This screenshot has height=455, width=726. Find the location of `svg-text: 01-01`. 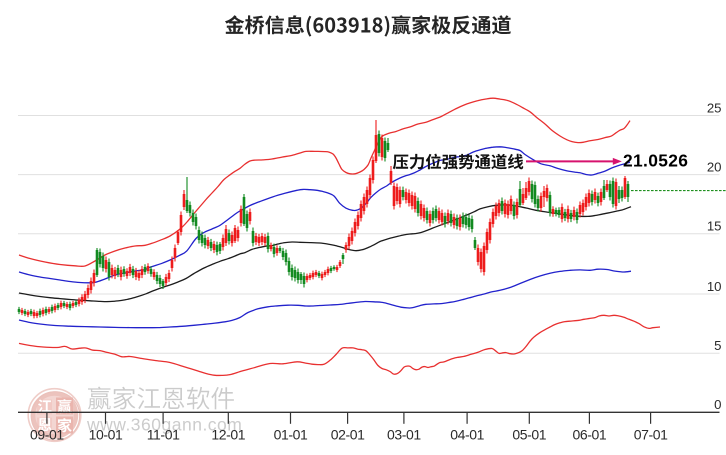

svg-text: 01-01 is located at coordinates (291, 435).